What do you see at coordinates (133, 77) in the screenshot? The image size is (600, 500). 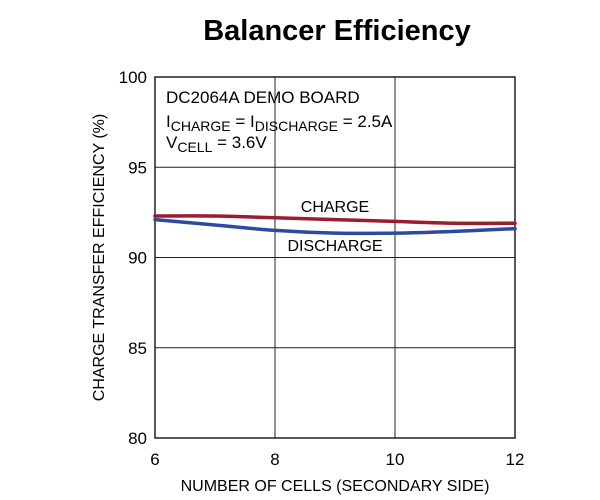 I see `y-tick-label: 100` at bounding box center [133, 77].